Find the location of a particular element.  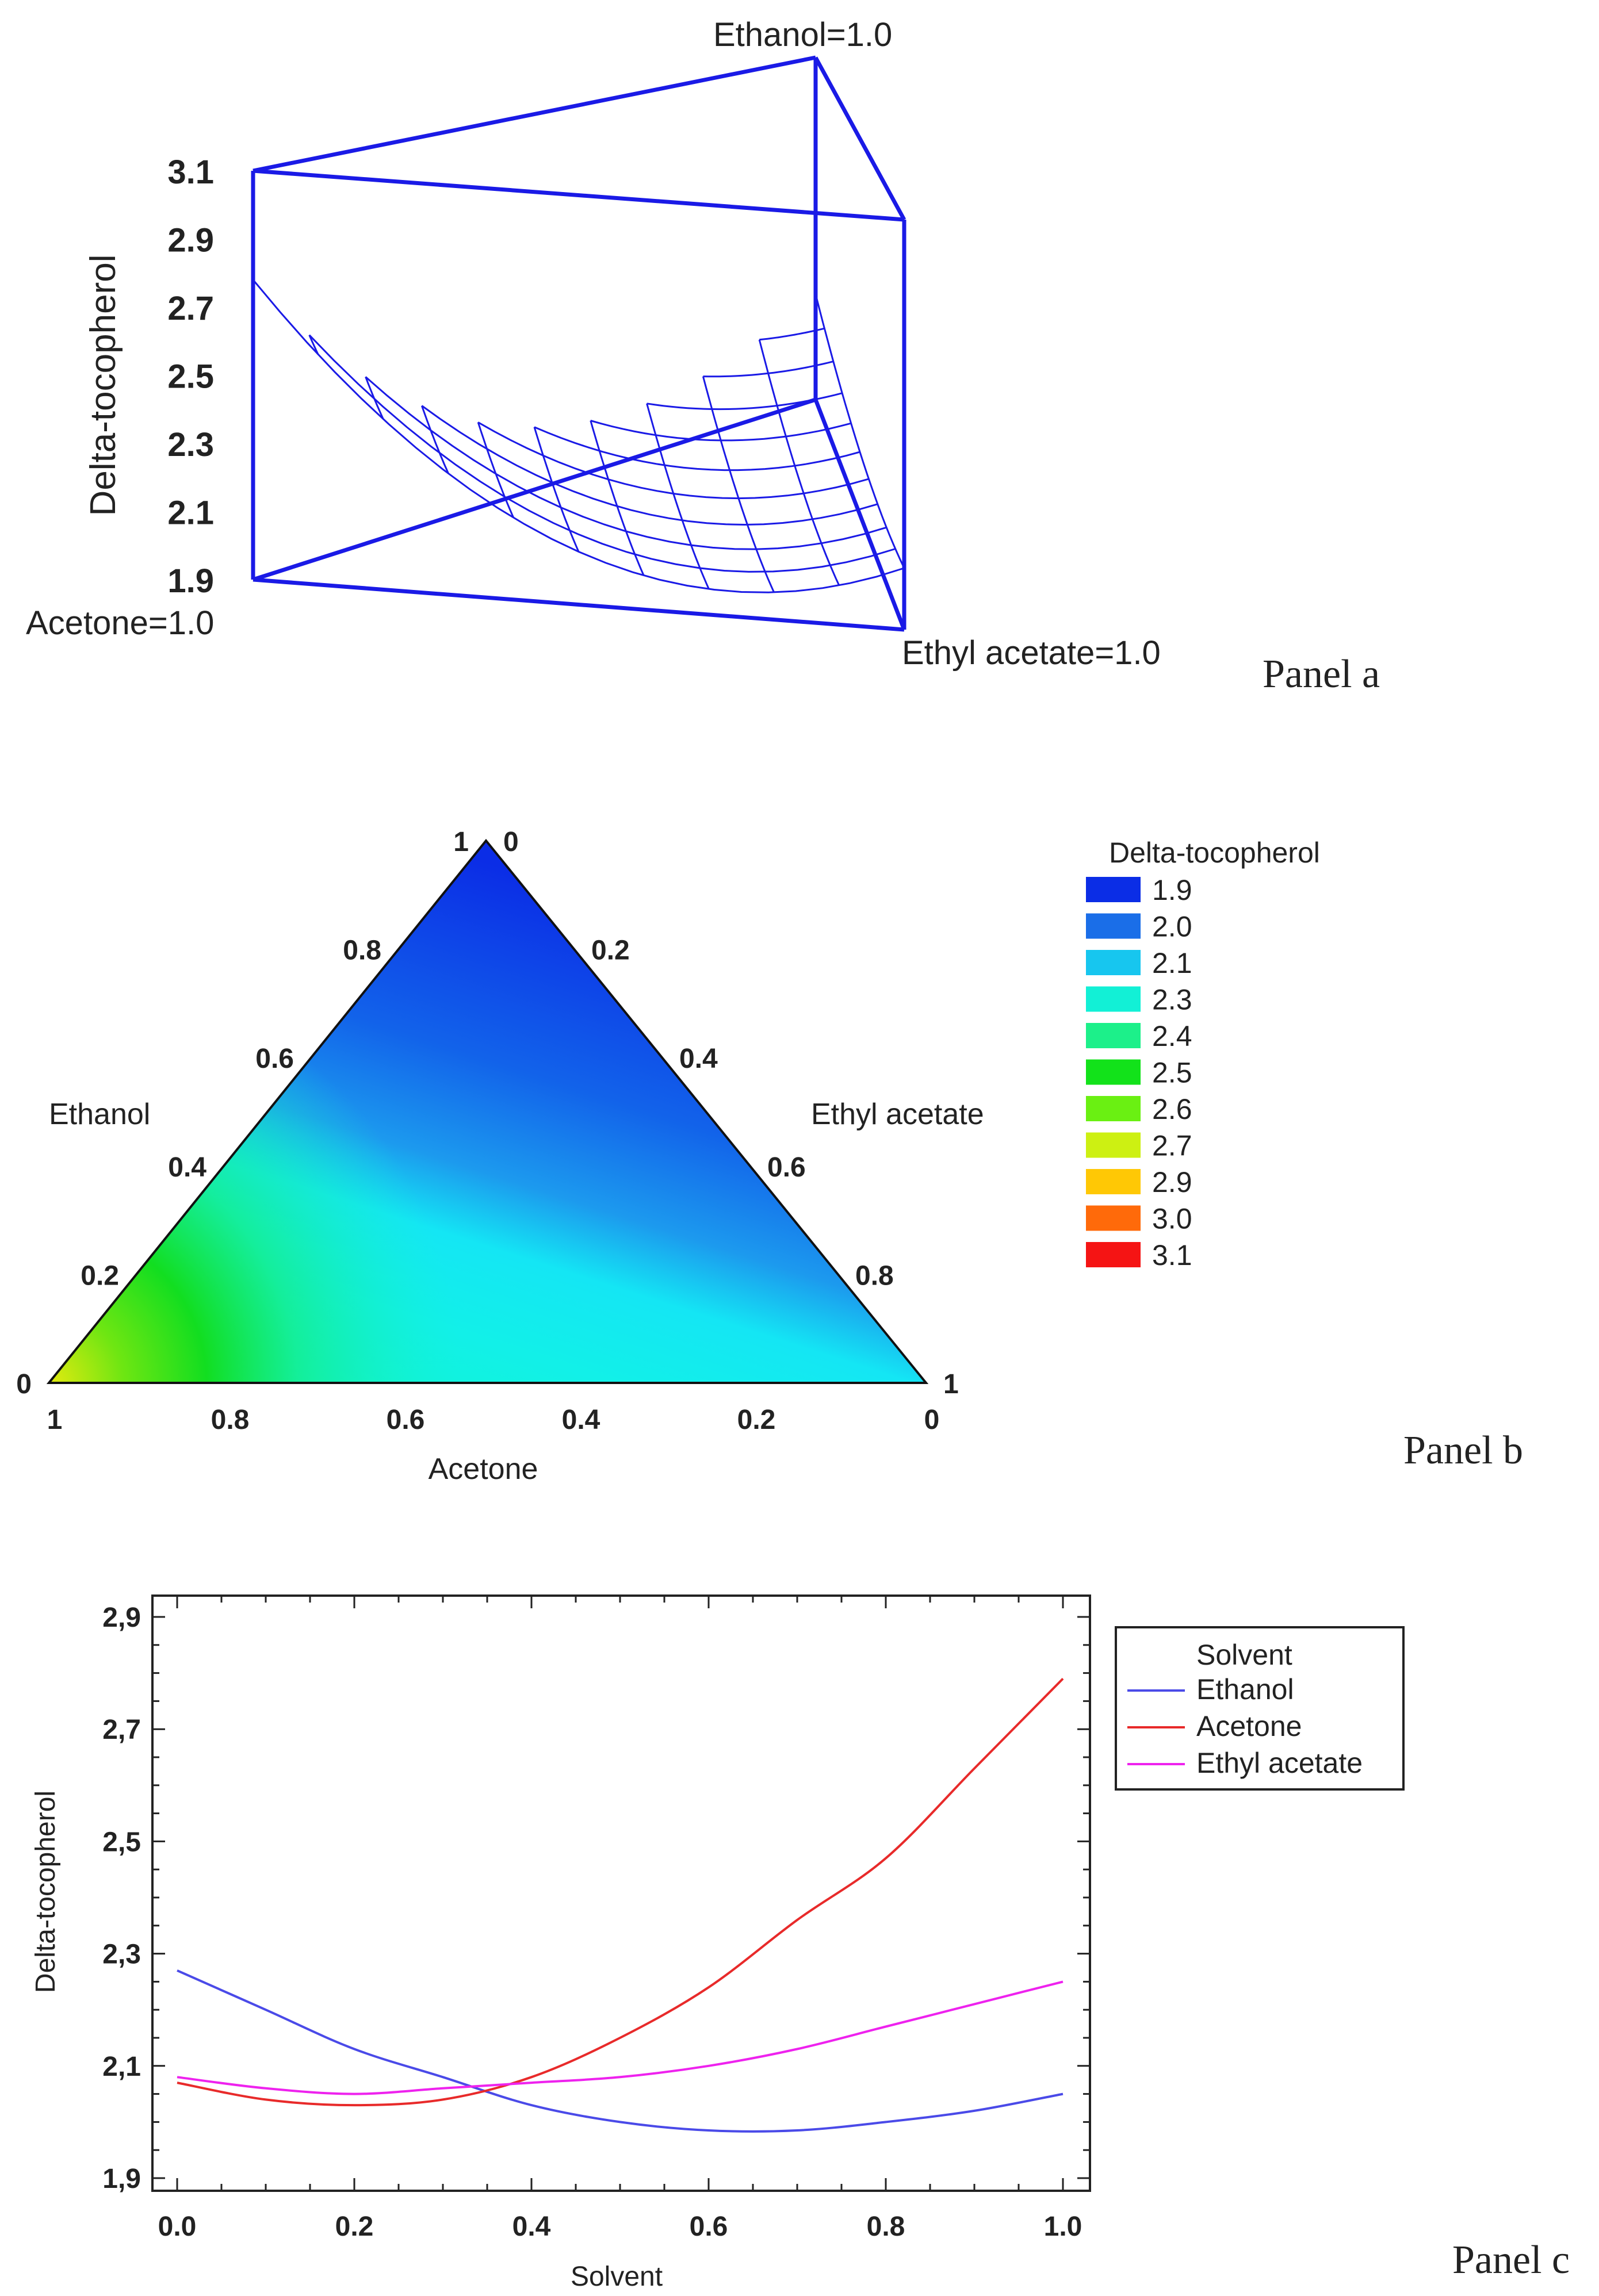

z-axis-ticks: 1.9 2.1 2.3 2.5 2.7 2.9 3.1 is located at coordinates (190, 377).